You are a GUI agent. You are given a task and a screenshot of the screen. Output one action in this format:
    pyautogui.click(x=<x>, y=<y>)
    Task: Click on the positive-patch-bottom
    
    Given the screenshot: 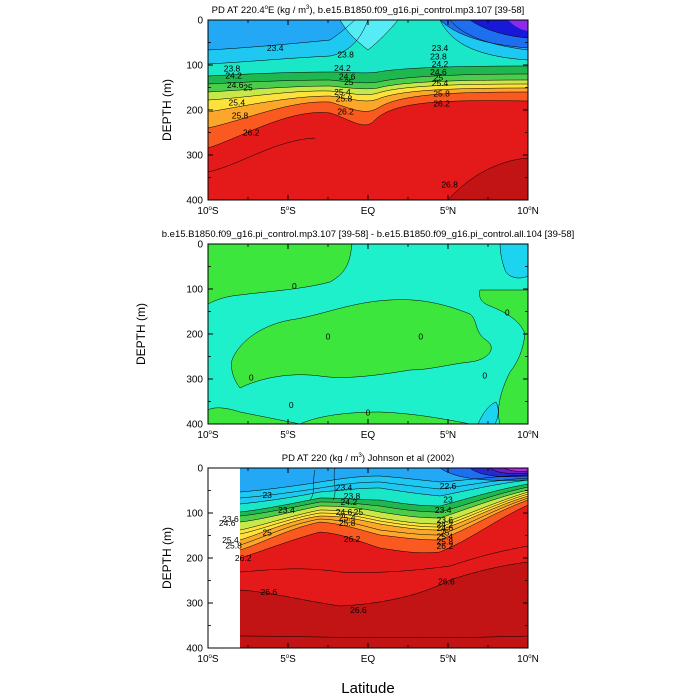 What is the action you would take?
    pyautogui.click(x=385, y=418)
    